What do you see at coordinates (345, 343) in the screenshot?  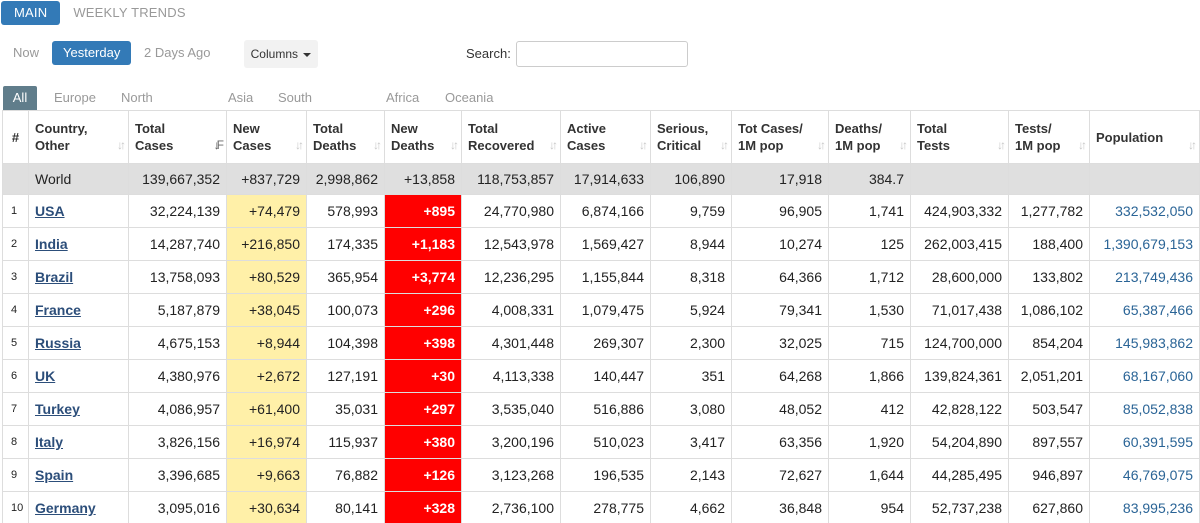 I see `total-deaths-cell: 104,398` at bounding box center [345, 343].